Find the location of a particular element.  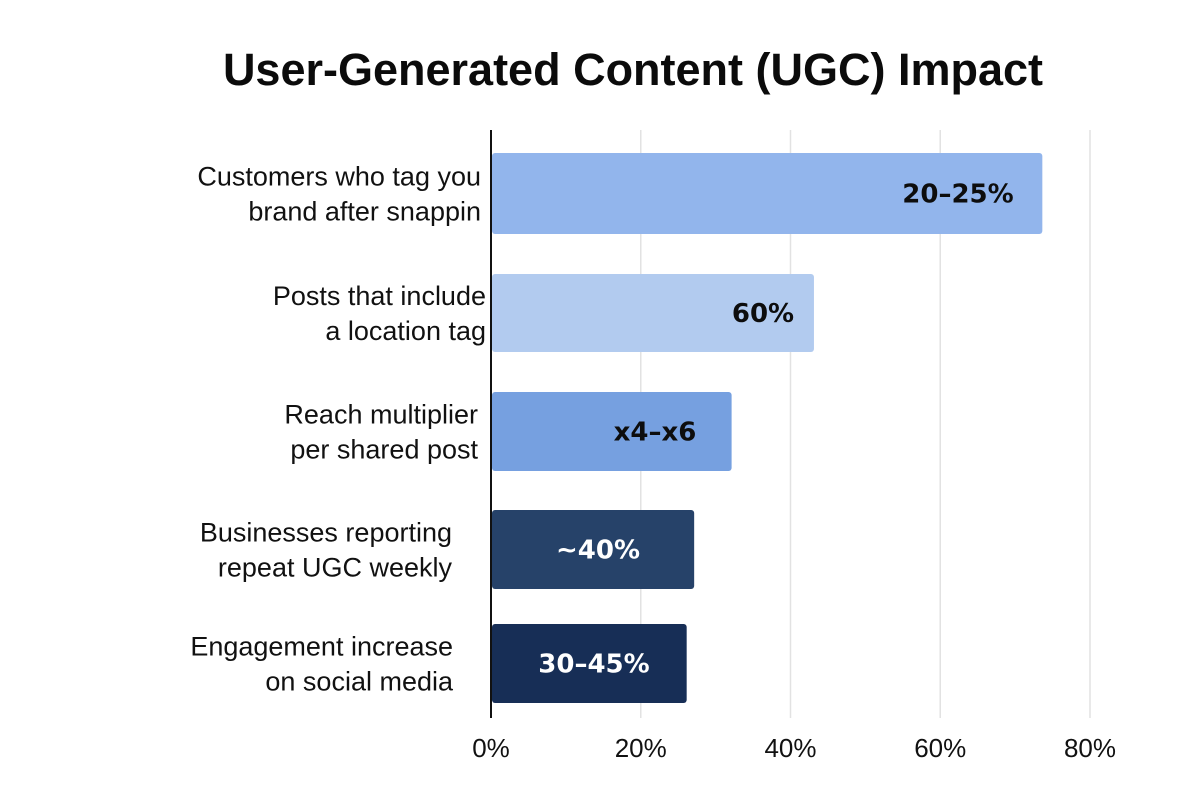

x-tick-label: 40% is located at coordinates (790, 748).